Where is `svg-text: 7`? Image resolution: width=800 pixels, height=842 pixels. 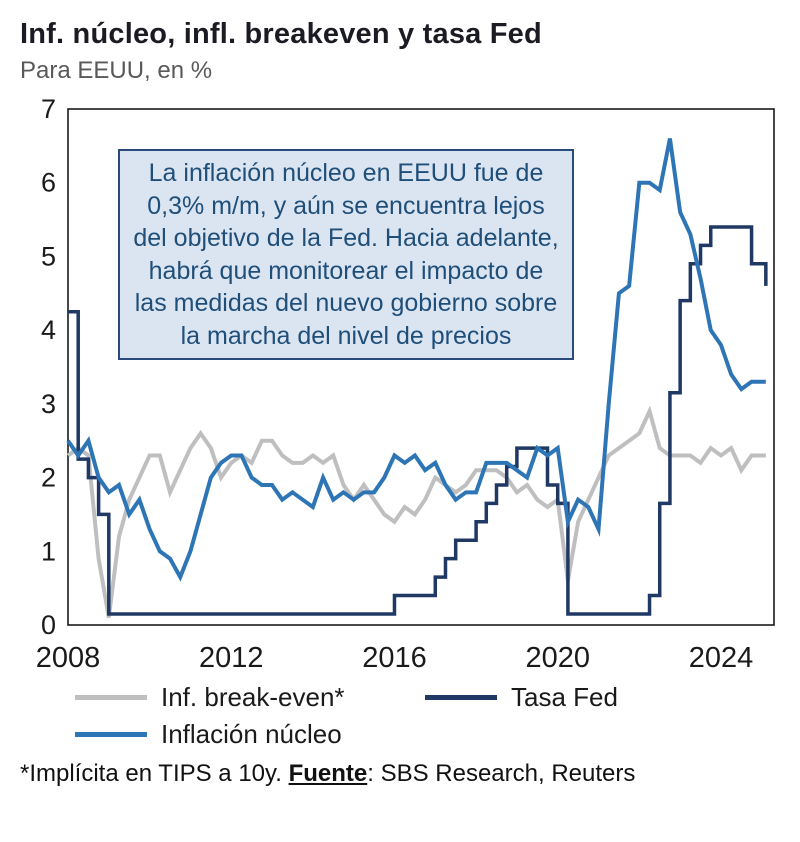 svg-text: 7 is located at coordinates (48, 109).